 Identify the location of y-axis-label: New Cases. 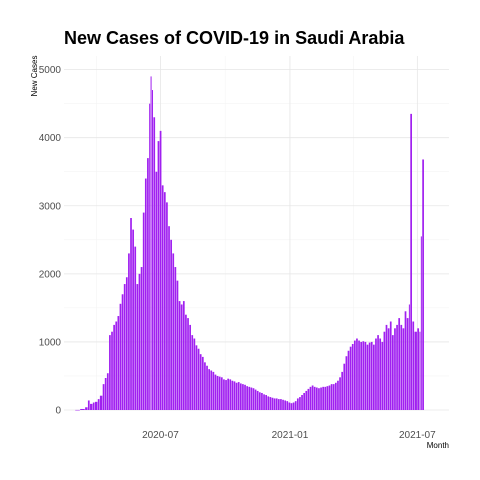
(34, 76).